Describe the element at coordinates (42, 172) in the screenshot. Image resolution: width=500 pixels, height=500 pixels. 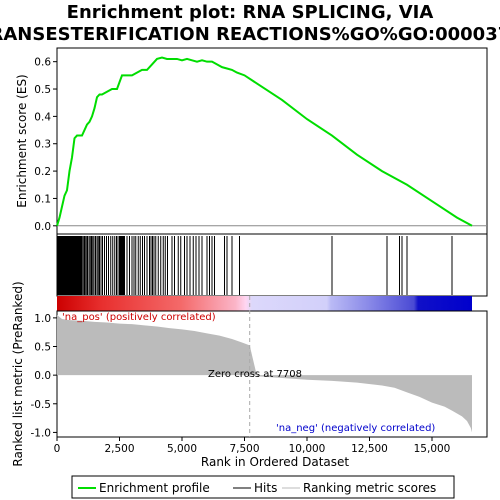
I see `es-y-tick-label: 0.2` at that location.